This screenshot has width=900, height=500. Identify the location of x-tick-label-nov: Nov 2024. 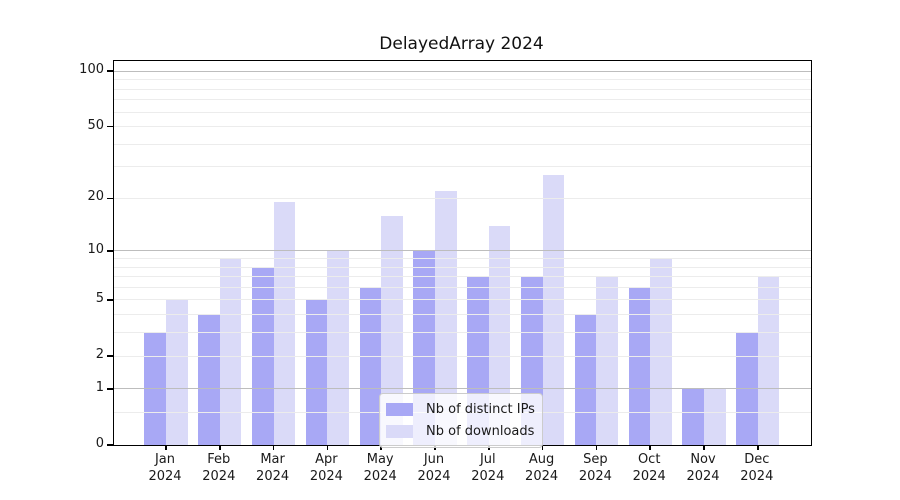
(703, 468).